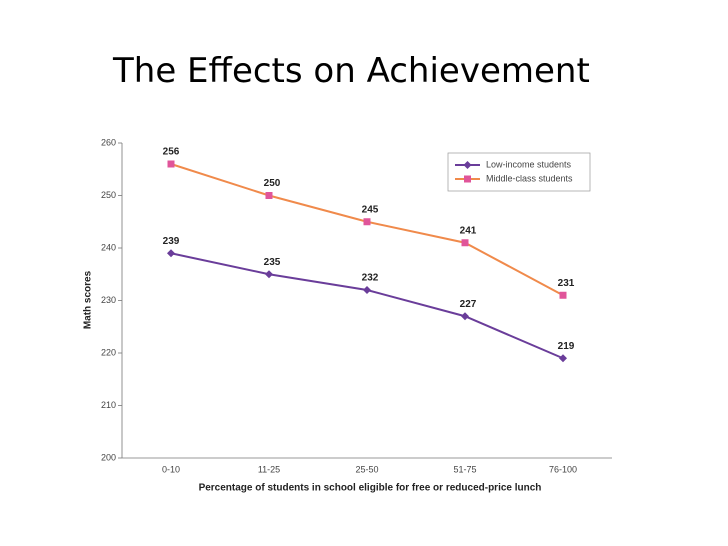 This screenshot has height=546, width=728. I want to click on y-tick-label: 260, so click(108, 142).